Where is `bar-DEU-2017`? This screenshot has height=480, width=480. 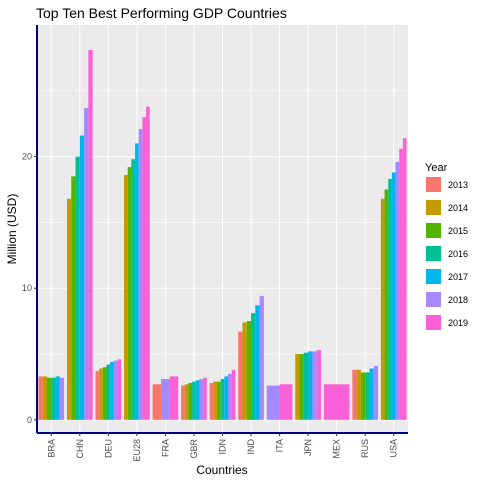
bar-DEU-2017 is located at coordinates (112, 390).